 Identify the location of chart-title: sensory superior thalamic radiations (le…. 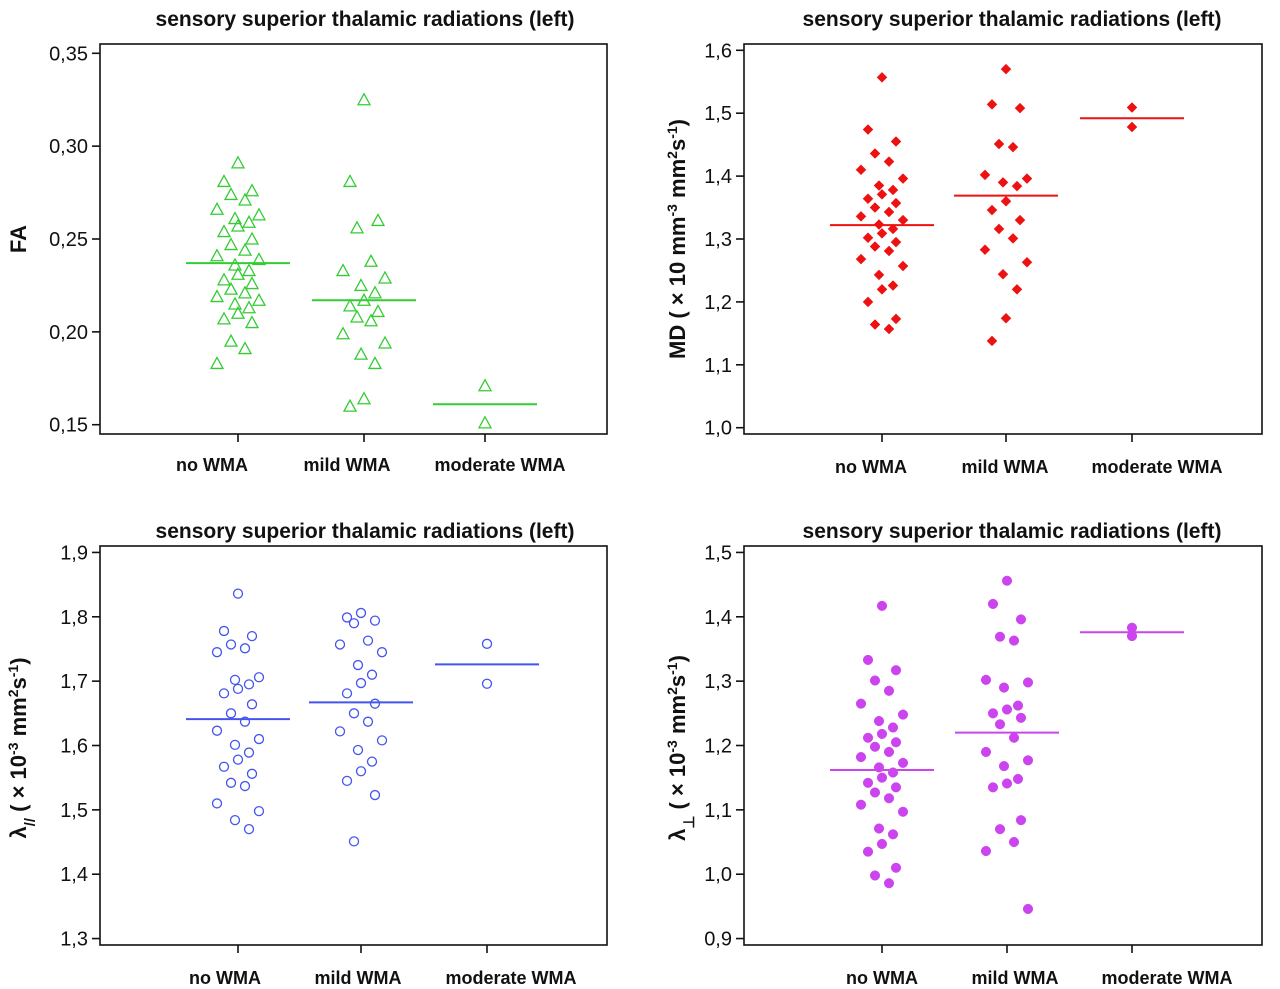
(365, 19).